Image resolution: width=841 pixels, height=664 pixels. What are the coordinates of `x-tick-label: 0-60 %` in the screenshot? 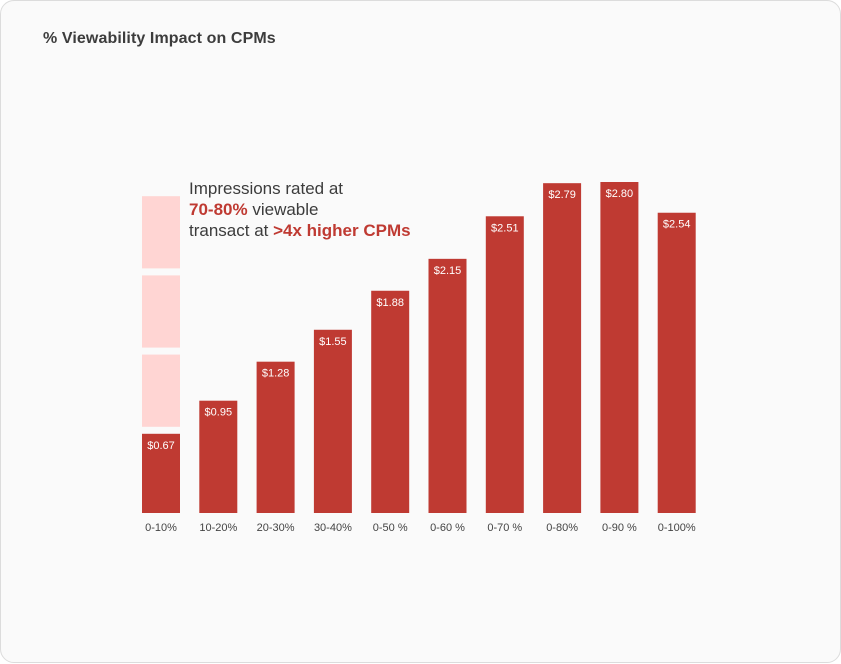 It's located at (447, 528).